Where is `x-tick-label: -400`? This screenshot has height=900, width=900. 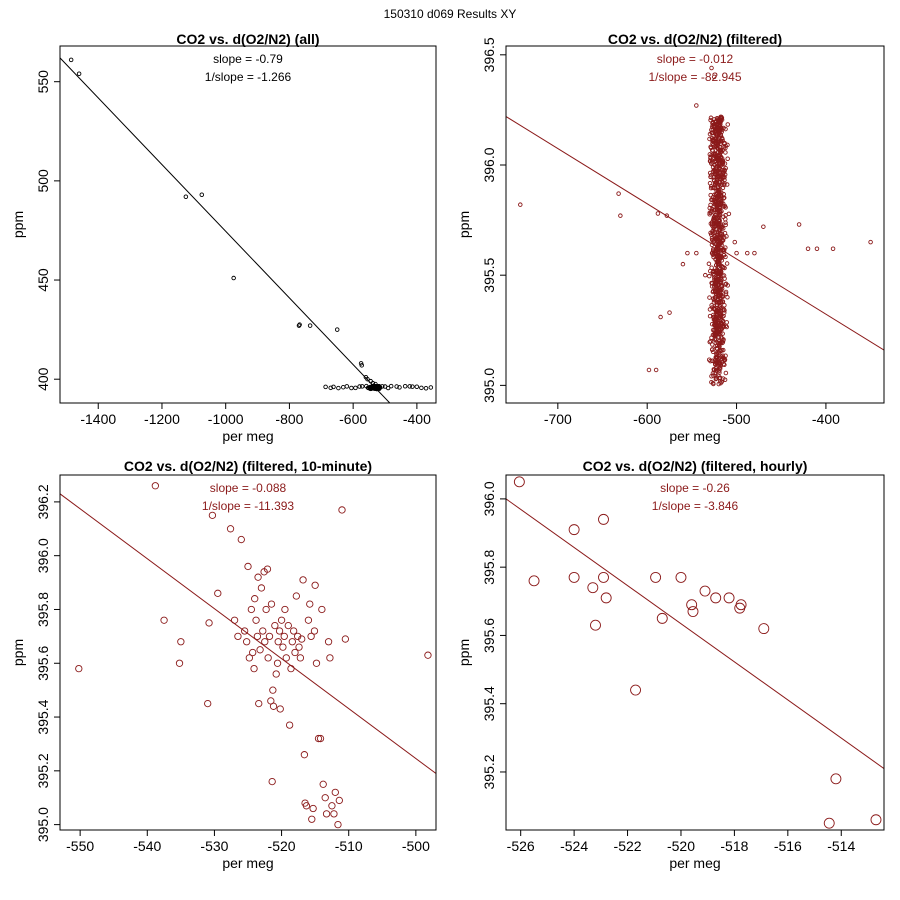 x-tick-label: -400 is located at coordinates (826, 419).